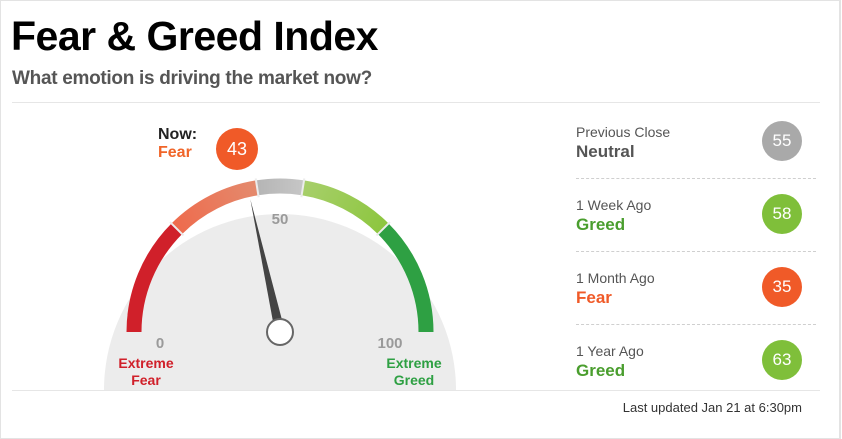 The width and height of the screenshot is (842, 439). What do you see at coordinates (712, 407) in the screenshot?
I see `last-updated: Last updated Jan 21 at 6:30pm` at bounding box center [712, 407].